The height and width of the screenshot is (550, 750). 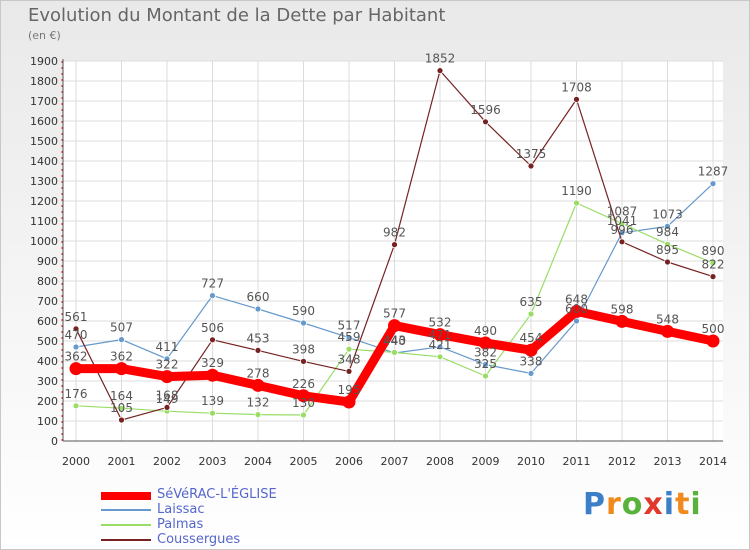 I want to click on point-palmas-2003, so click(x=212, y=413).